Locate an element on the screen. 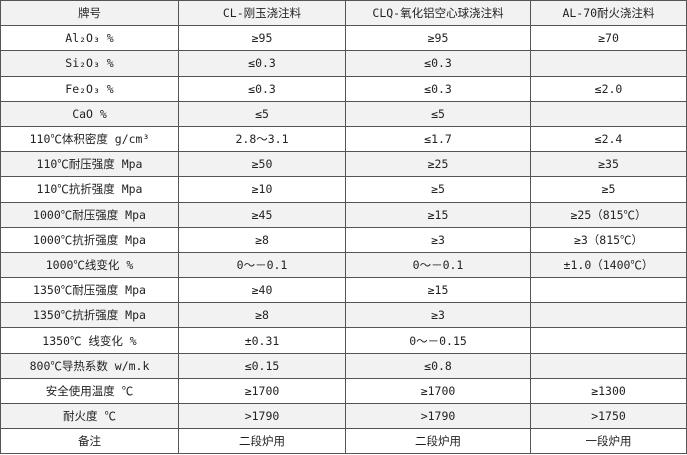 The image size is (687, 455). row-label: 安全使用温度 ℃ is located at coordinates (89, 391).